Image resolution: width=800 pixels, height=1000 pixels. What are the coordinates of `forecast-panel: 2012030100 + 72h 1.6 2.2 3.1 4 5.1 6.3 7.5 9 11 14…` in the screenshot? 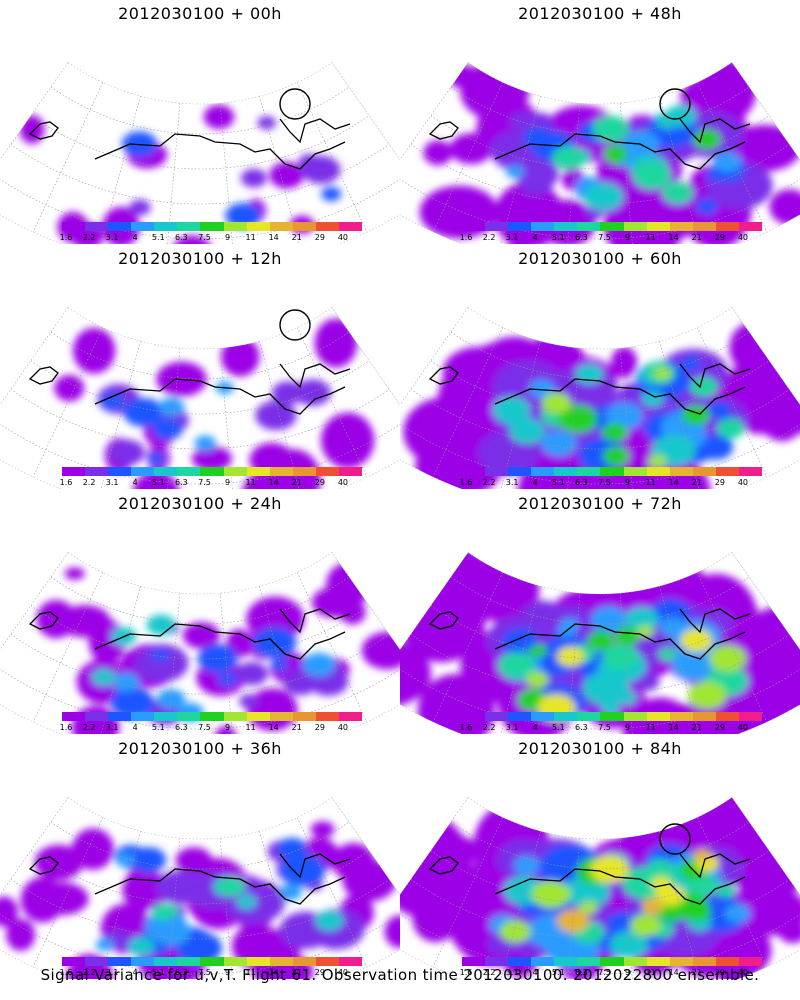 It's located at (600, 612).